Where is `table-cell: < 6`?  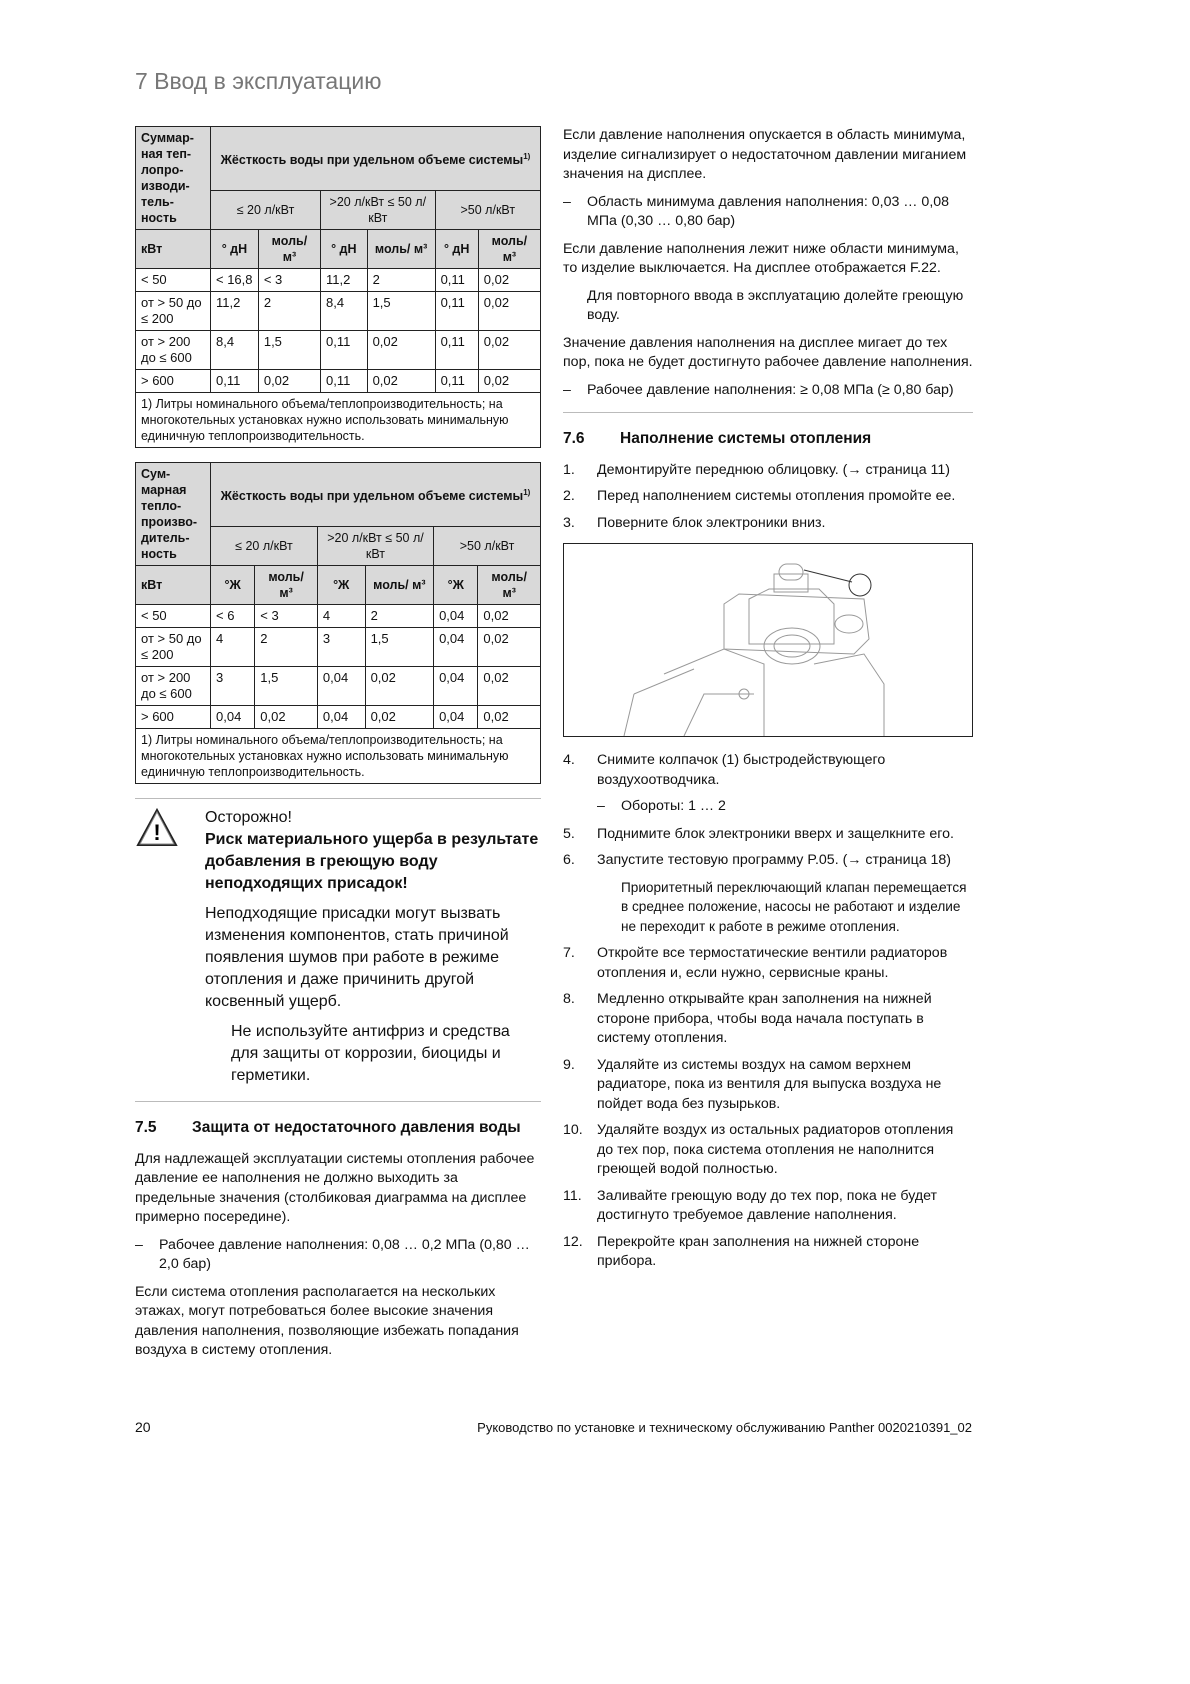 table-cell: < 6 is located at coordinates (232, 616).